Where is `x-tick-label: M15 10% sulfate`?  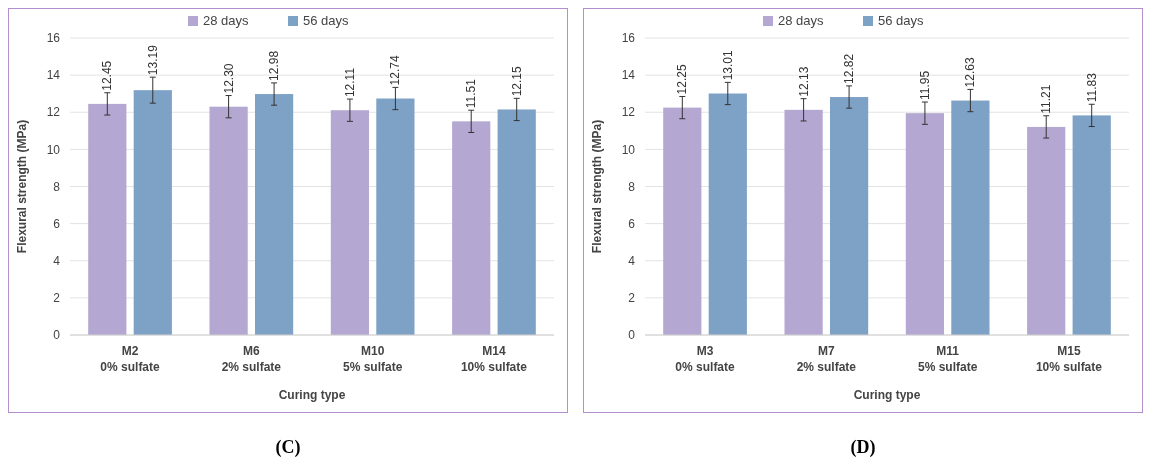
x-tick-label: M15 10% sulfate is located at coordinates (1069, 359).